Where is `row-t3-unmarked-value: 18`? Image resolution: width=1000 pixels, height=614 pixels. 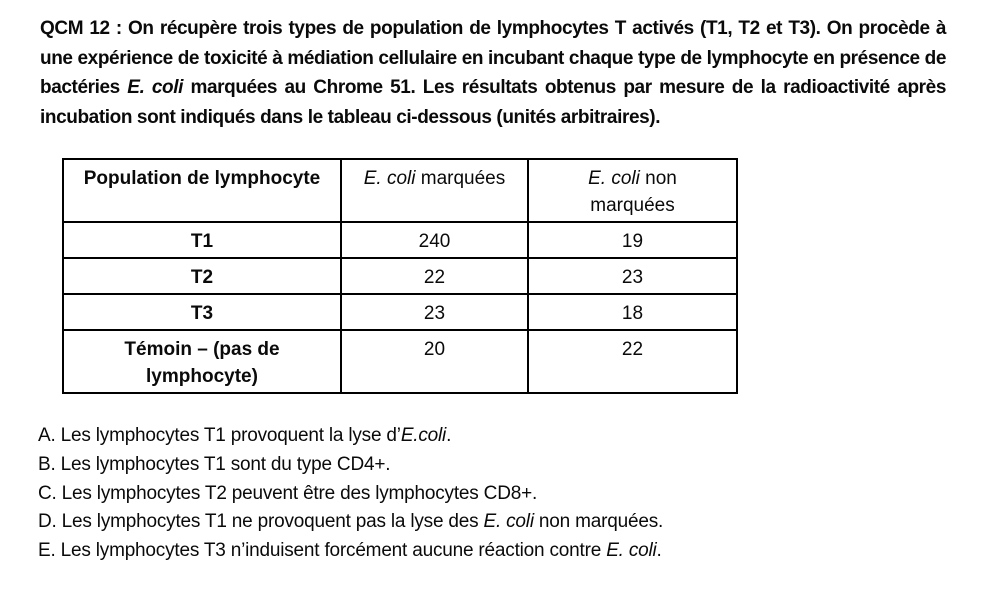 row-t3-unmarked-value: 18 is located at coordinates (632, 312).